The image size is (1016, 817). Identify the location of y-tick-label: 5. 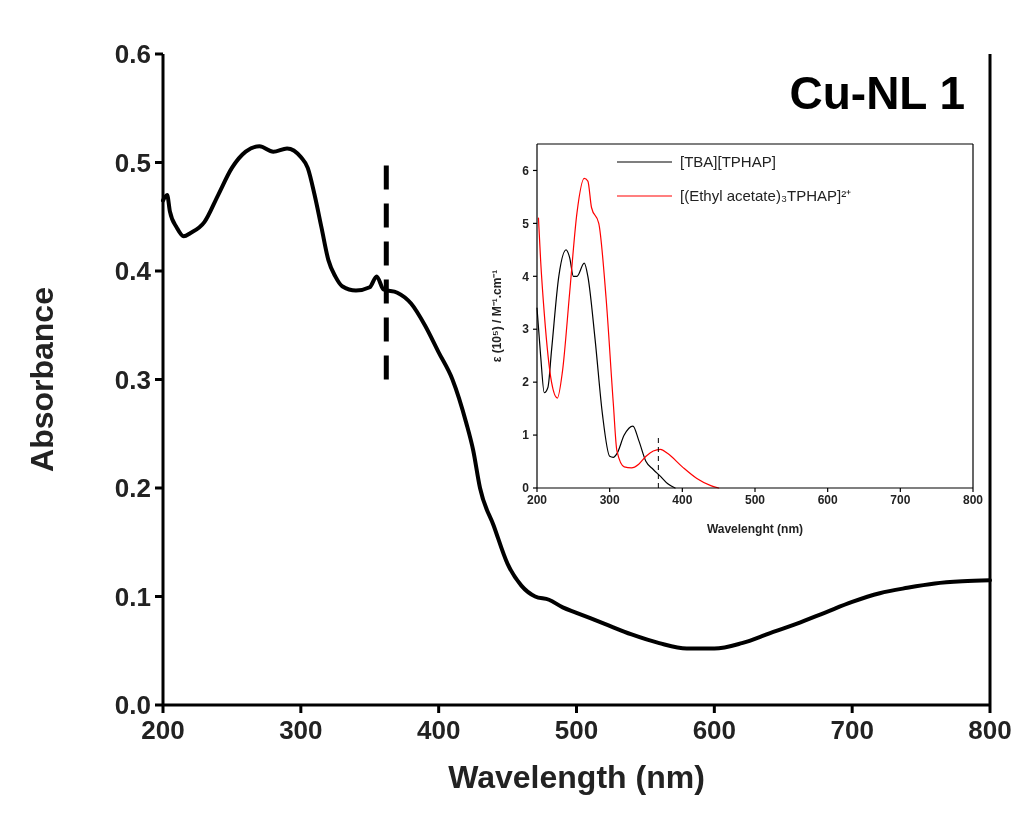
(526, 223).